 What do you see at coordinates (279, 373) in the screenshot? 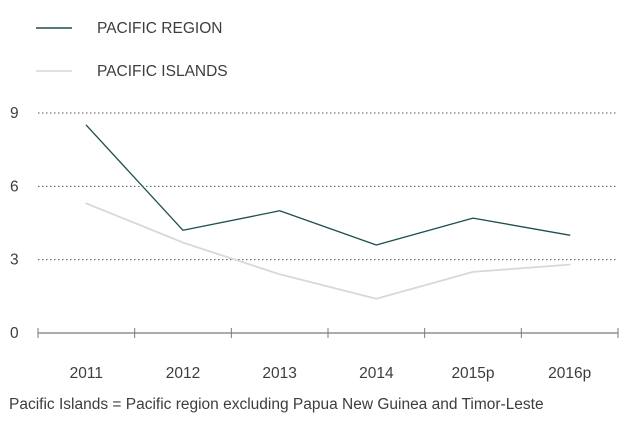
I see `x-tick-label-2013: 2013` at bounding box center [279, 373].